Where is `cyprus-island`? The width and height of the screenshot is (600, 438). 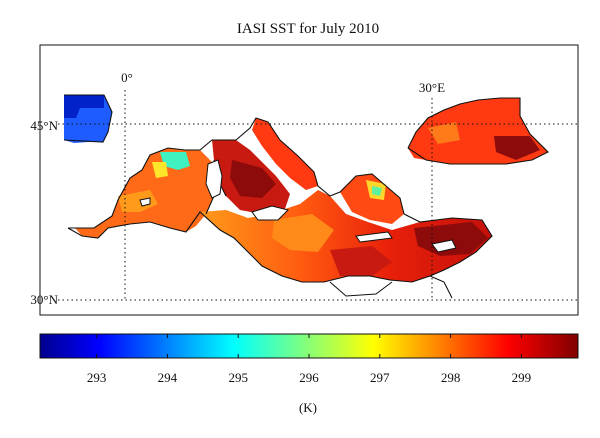 cyprus-island is located at coordinates (444, 246).